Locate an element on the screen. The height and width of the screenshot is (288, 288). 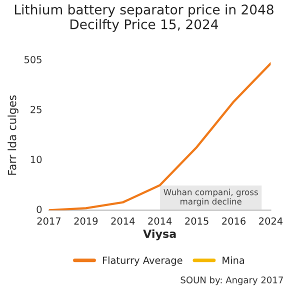
text: 10 is located at coordinates (36, 160).